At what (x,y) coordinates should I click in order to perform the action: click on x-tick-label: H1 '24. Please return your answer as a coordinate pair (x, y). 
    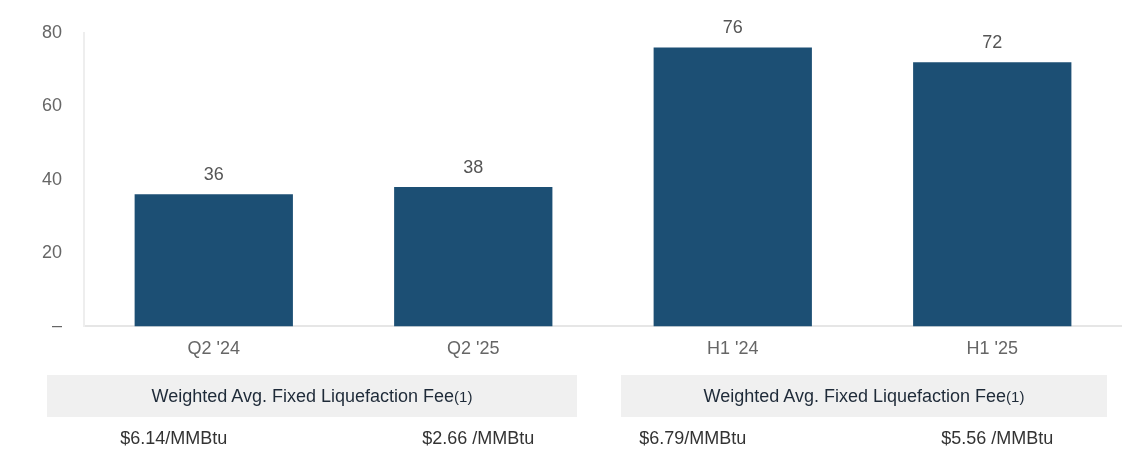
    Looking at the image, I should click on (733, 348).